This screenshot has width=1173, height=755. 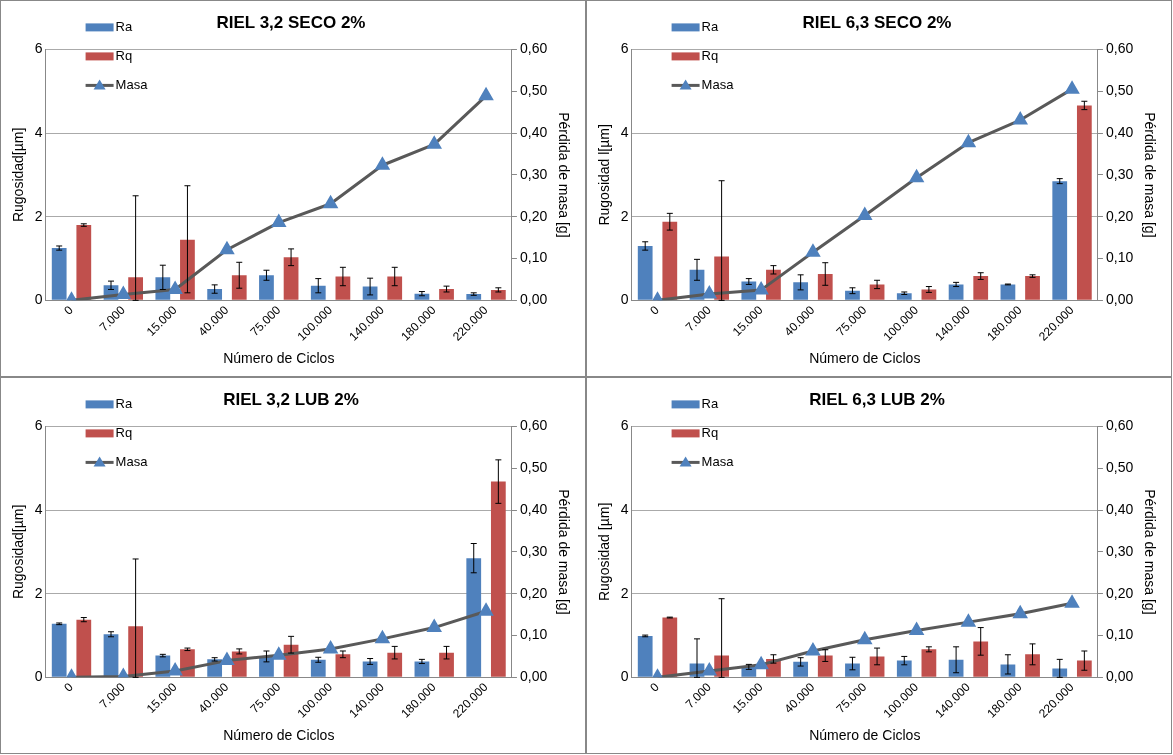 I want to click on chart-title: RIEL 3,2 LUB 2%, so click(x=291, y=399).